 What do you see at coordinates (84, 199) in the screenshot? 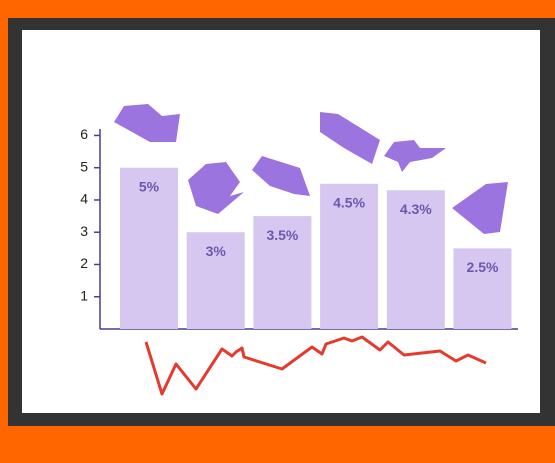
I see `y-tick-label: 4` at bounding box center [84, 199].